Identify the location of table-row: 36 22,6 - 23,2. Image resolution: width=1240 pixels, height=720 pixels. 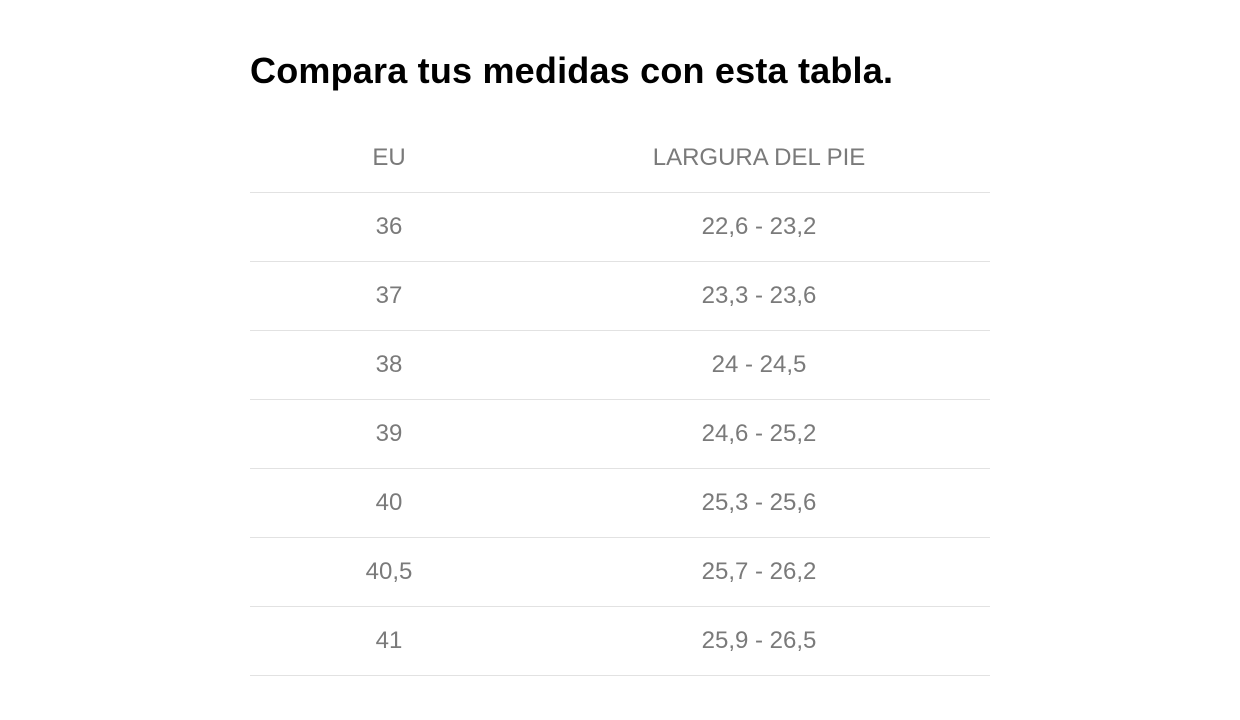
(620, 227).